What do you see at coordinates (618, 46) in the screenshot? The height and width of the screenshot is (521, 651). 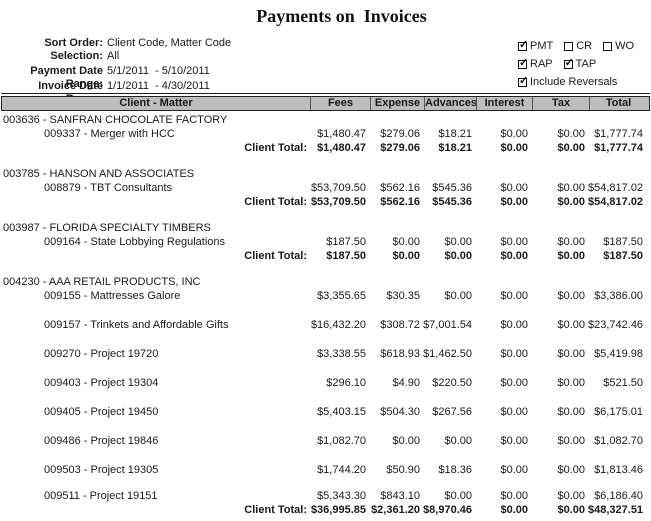 I see `option-wo: WO` at bounding box center [618, 46].